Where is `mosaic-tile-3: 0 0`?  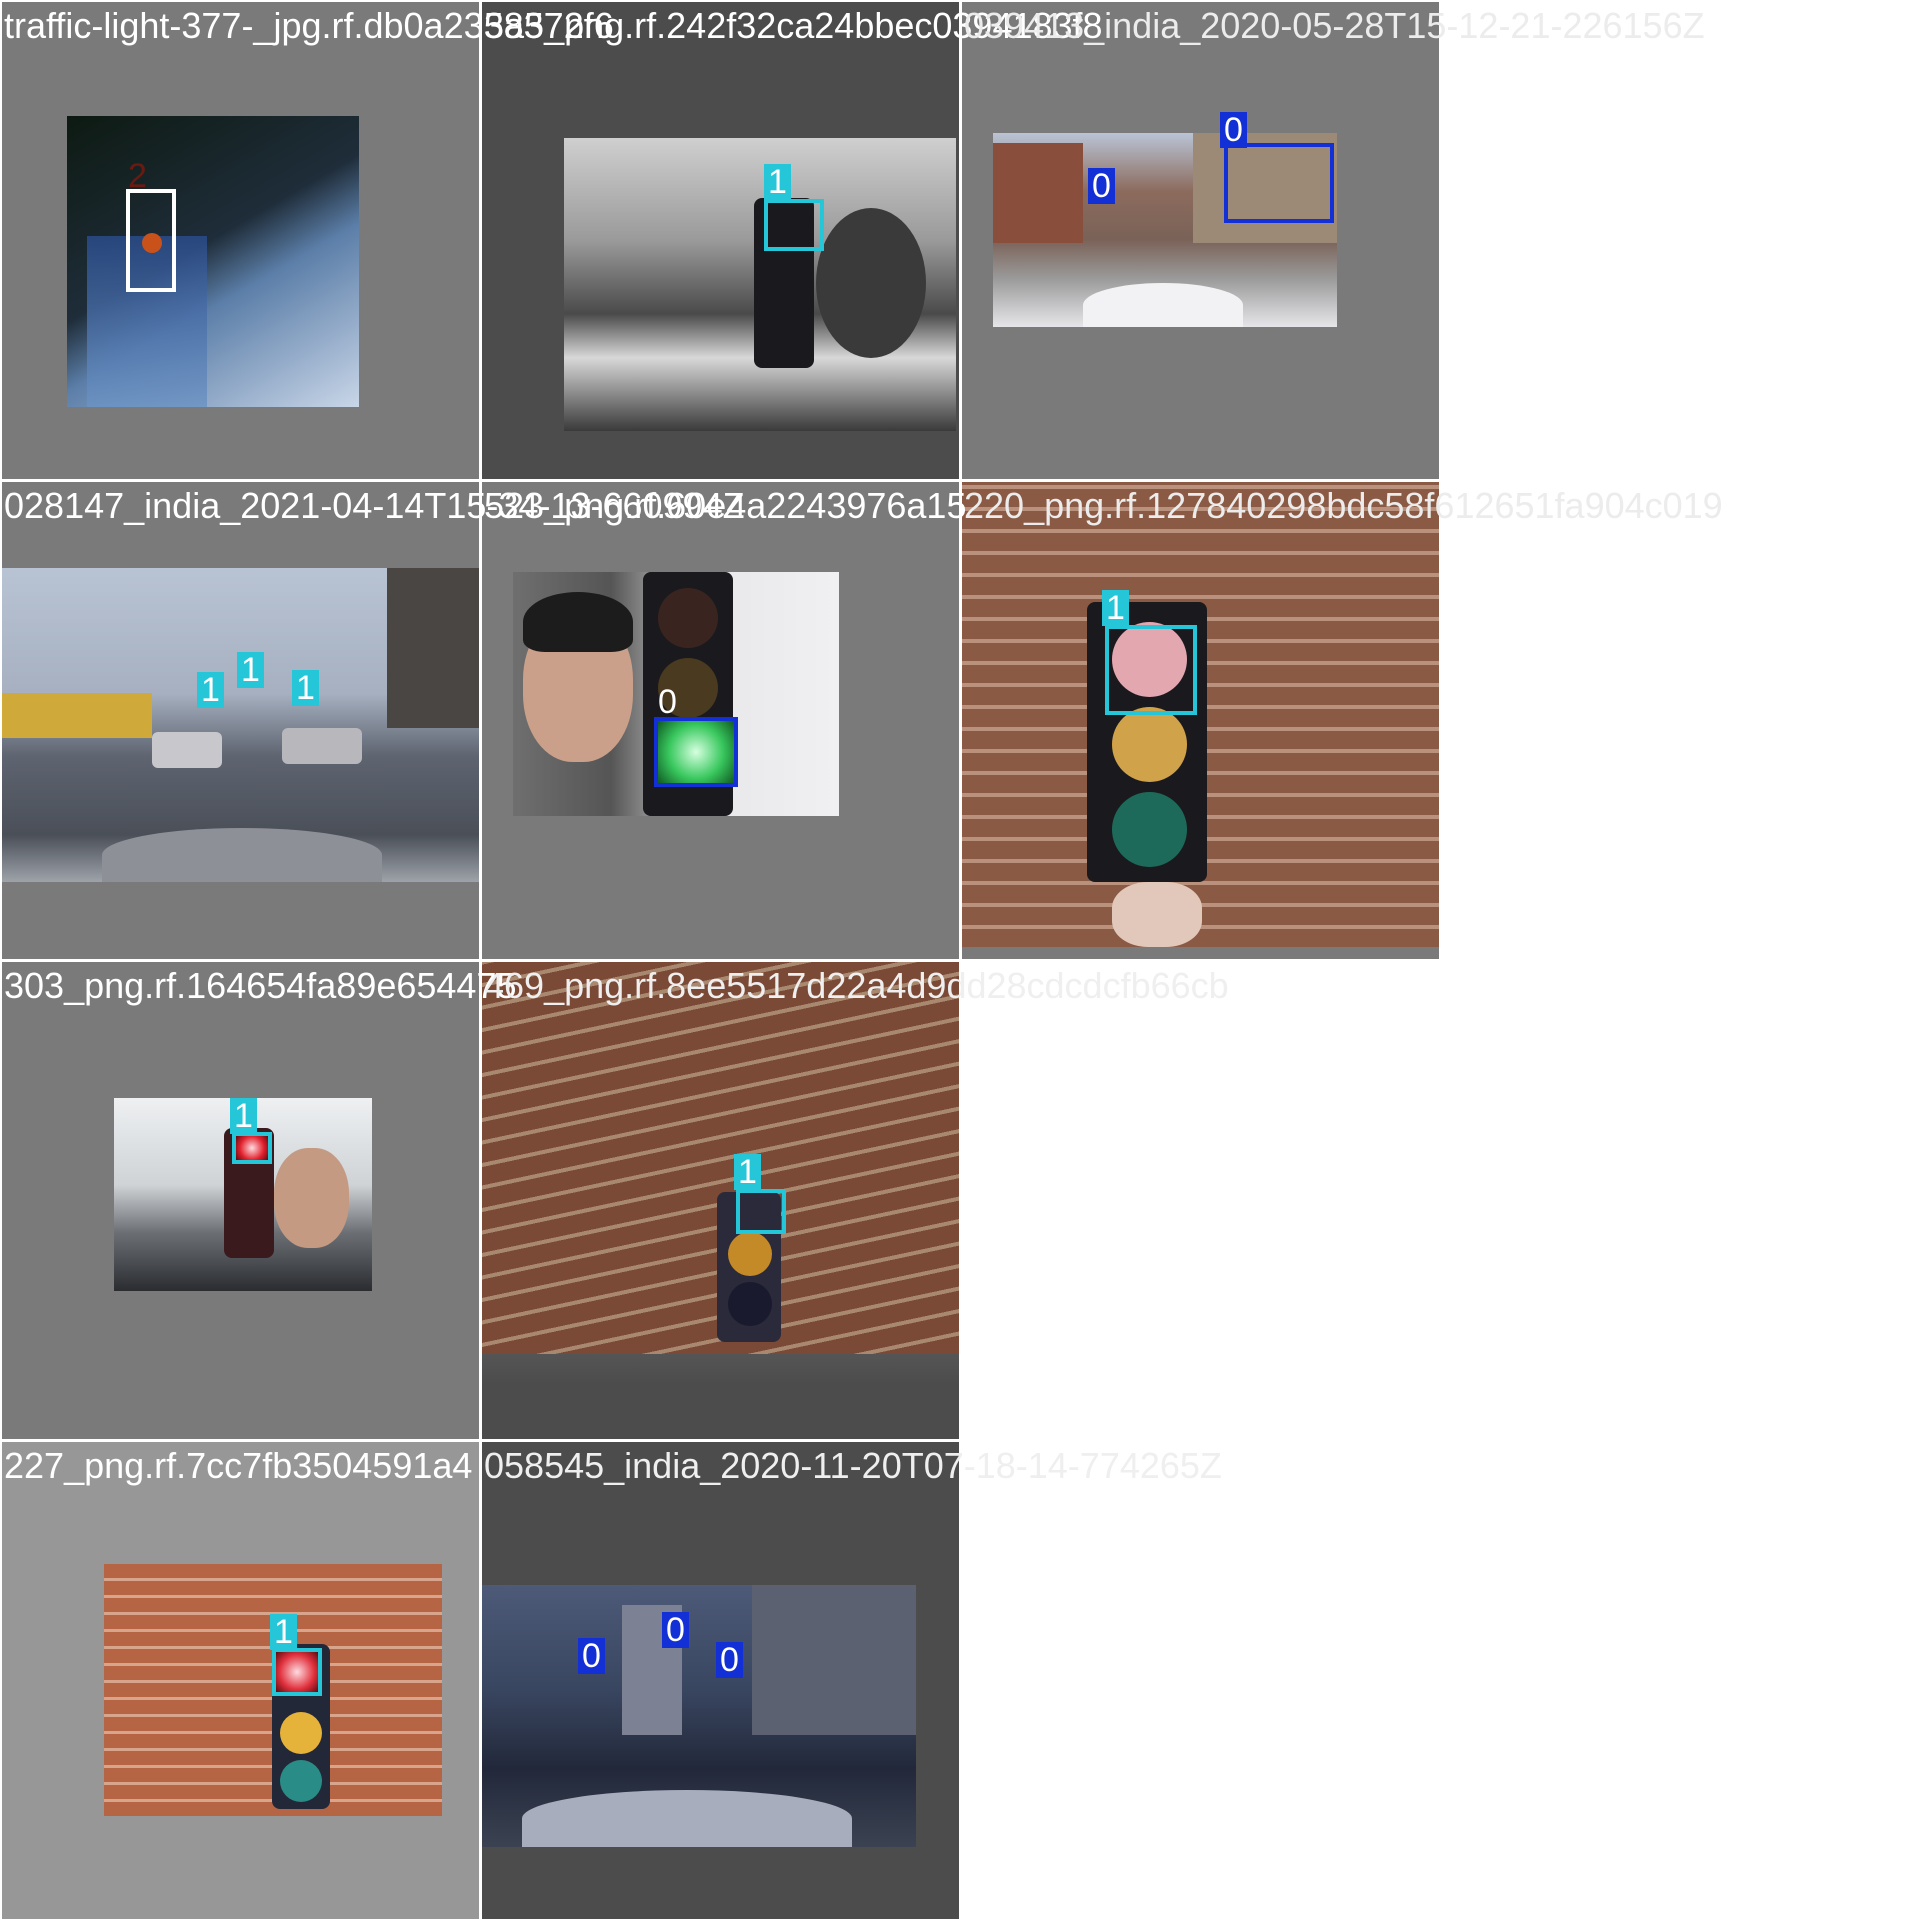
mosaic-tile-3: 0 0 is located at coordinates (1200, 240).